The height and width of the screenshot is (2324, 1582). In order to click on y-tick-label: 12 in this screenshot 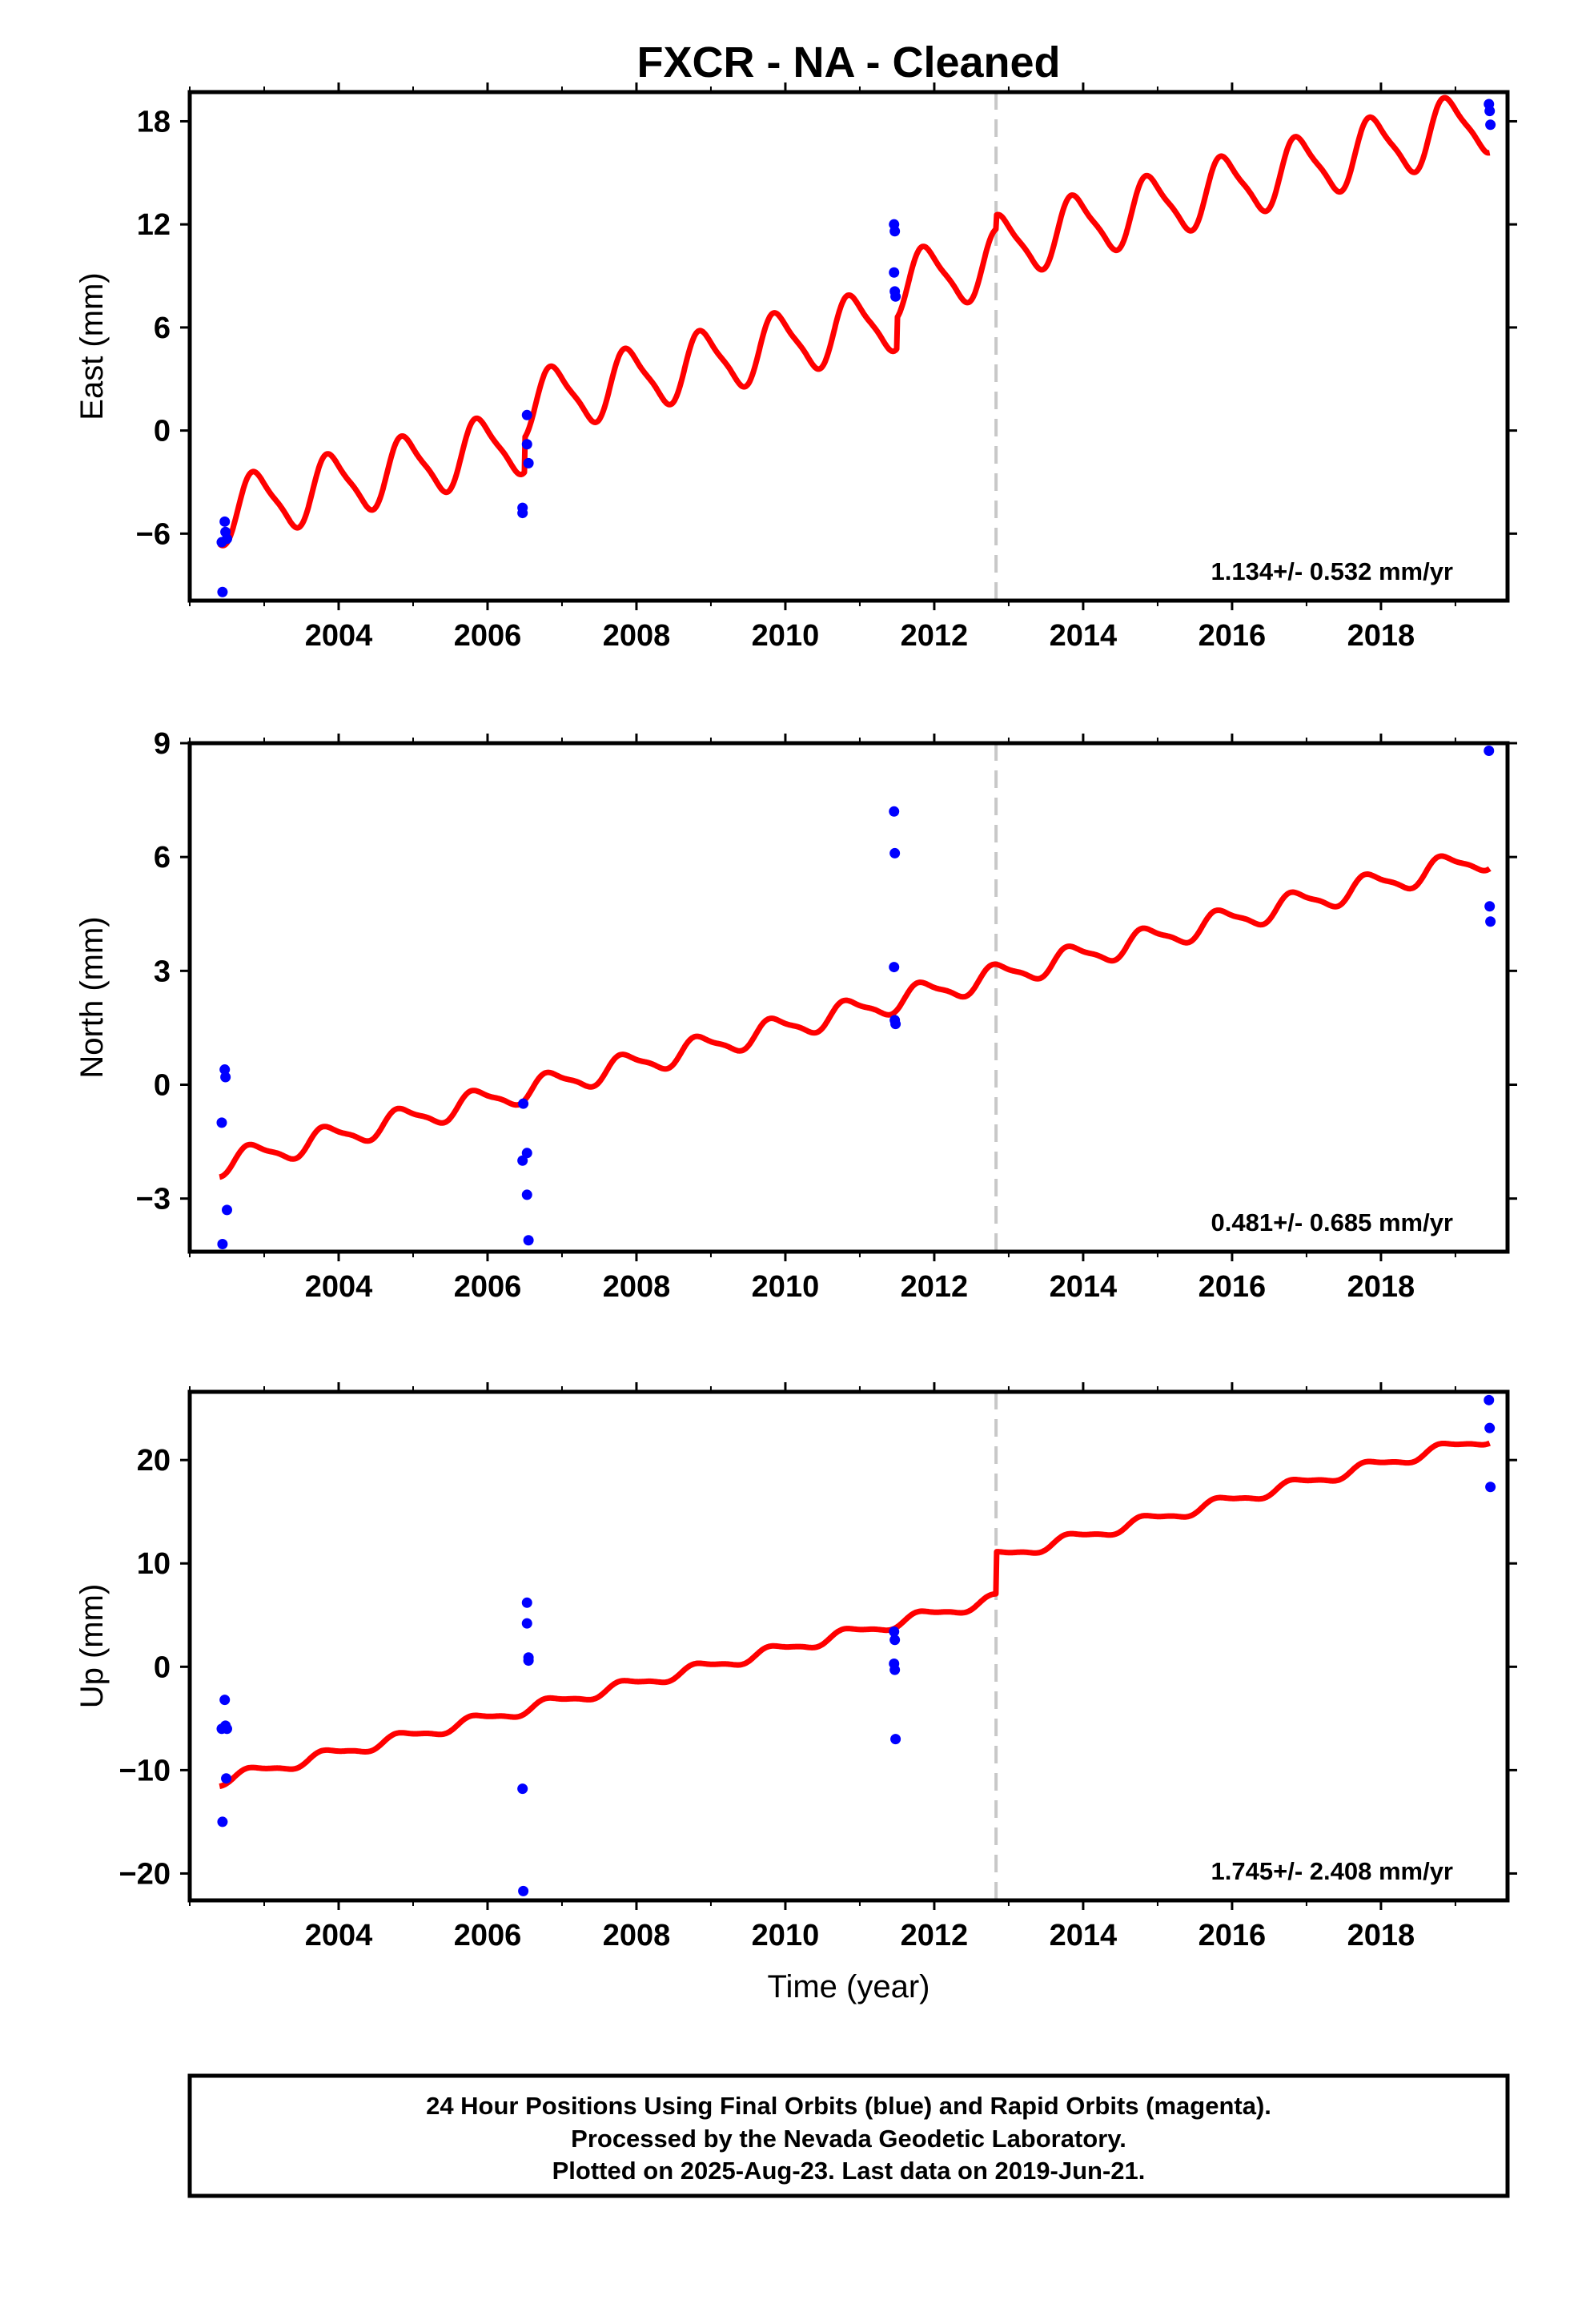, I will do `click(154, 225)`.